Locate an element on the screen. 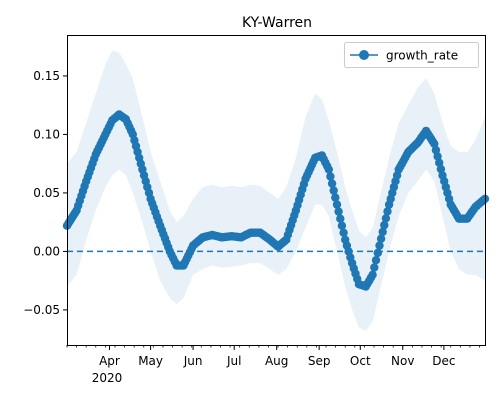  y-axis: −0.05 0.00 0.05 0.10 0.15 is located at coordinates (45, 193).